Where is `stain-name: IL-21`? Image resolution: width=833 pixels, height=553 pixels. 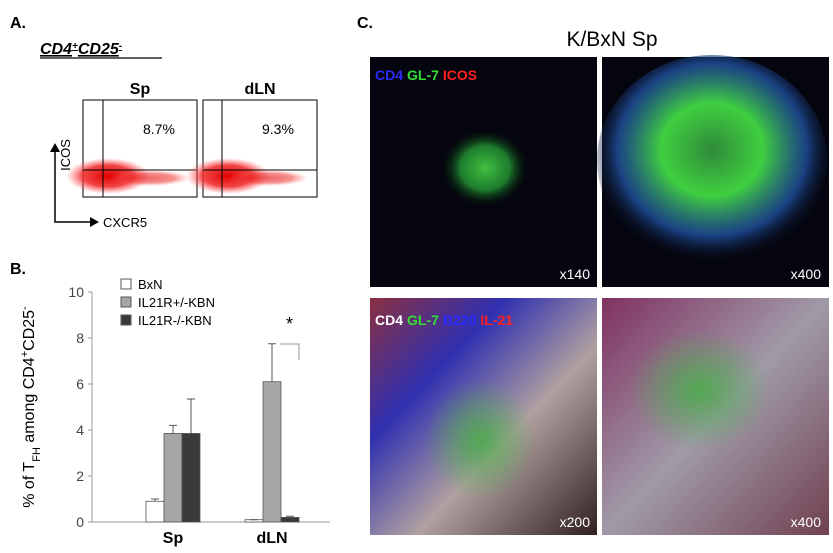 stain-name: IL-21 is located at coordinates (496, 320).